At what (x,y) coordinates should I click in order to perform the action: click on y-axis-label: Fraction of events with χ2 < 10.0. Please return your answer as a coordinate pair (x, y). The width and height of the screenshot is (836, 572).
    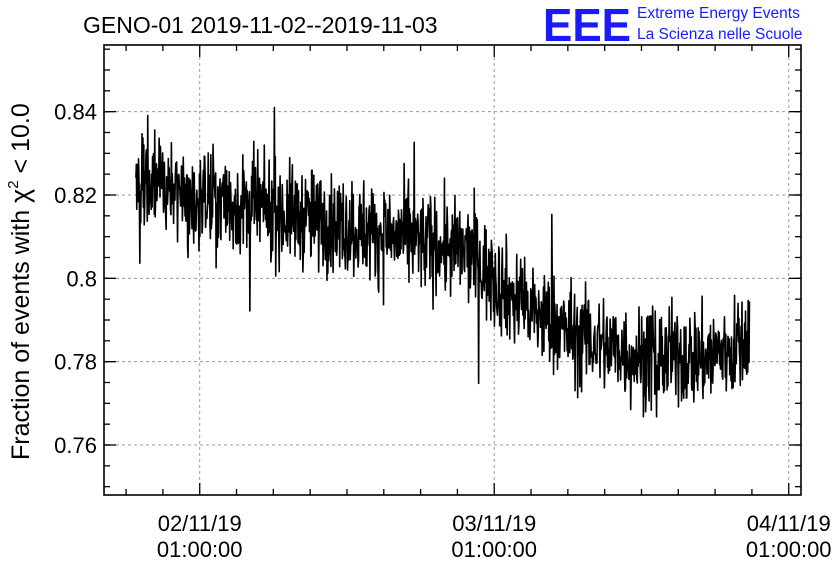
    Looking at the image, I should click on (20, 281).